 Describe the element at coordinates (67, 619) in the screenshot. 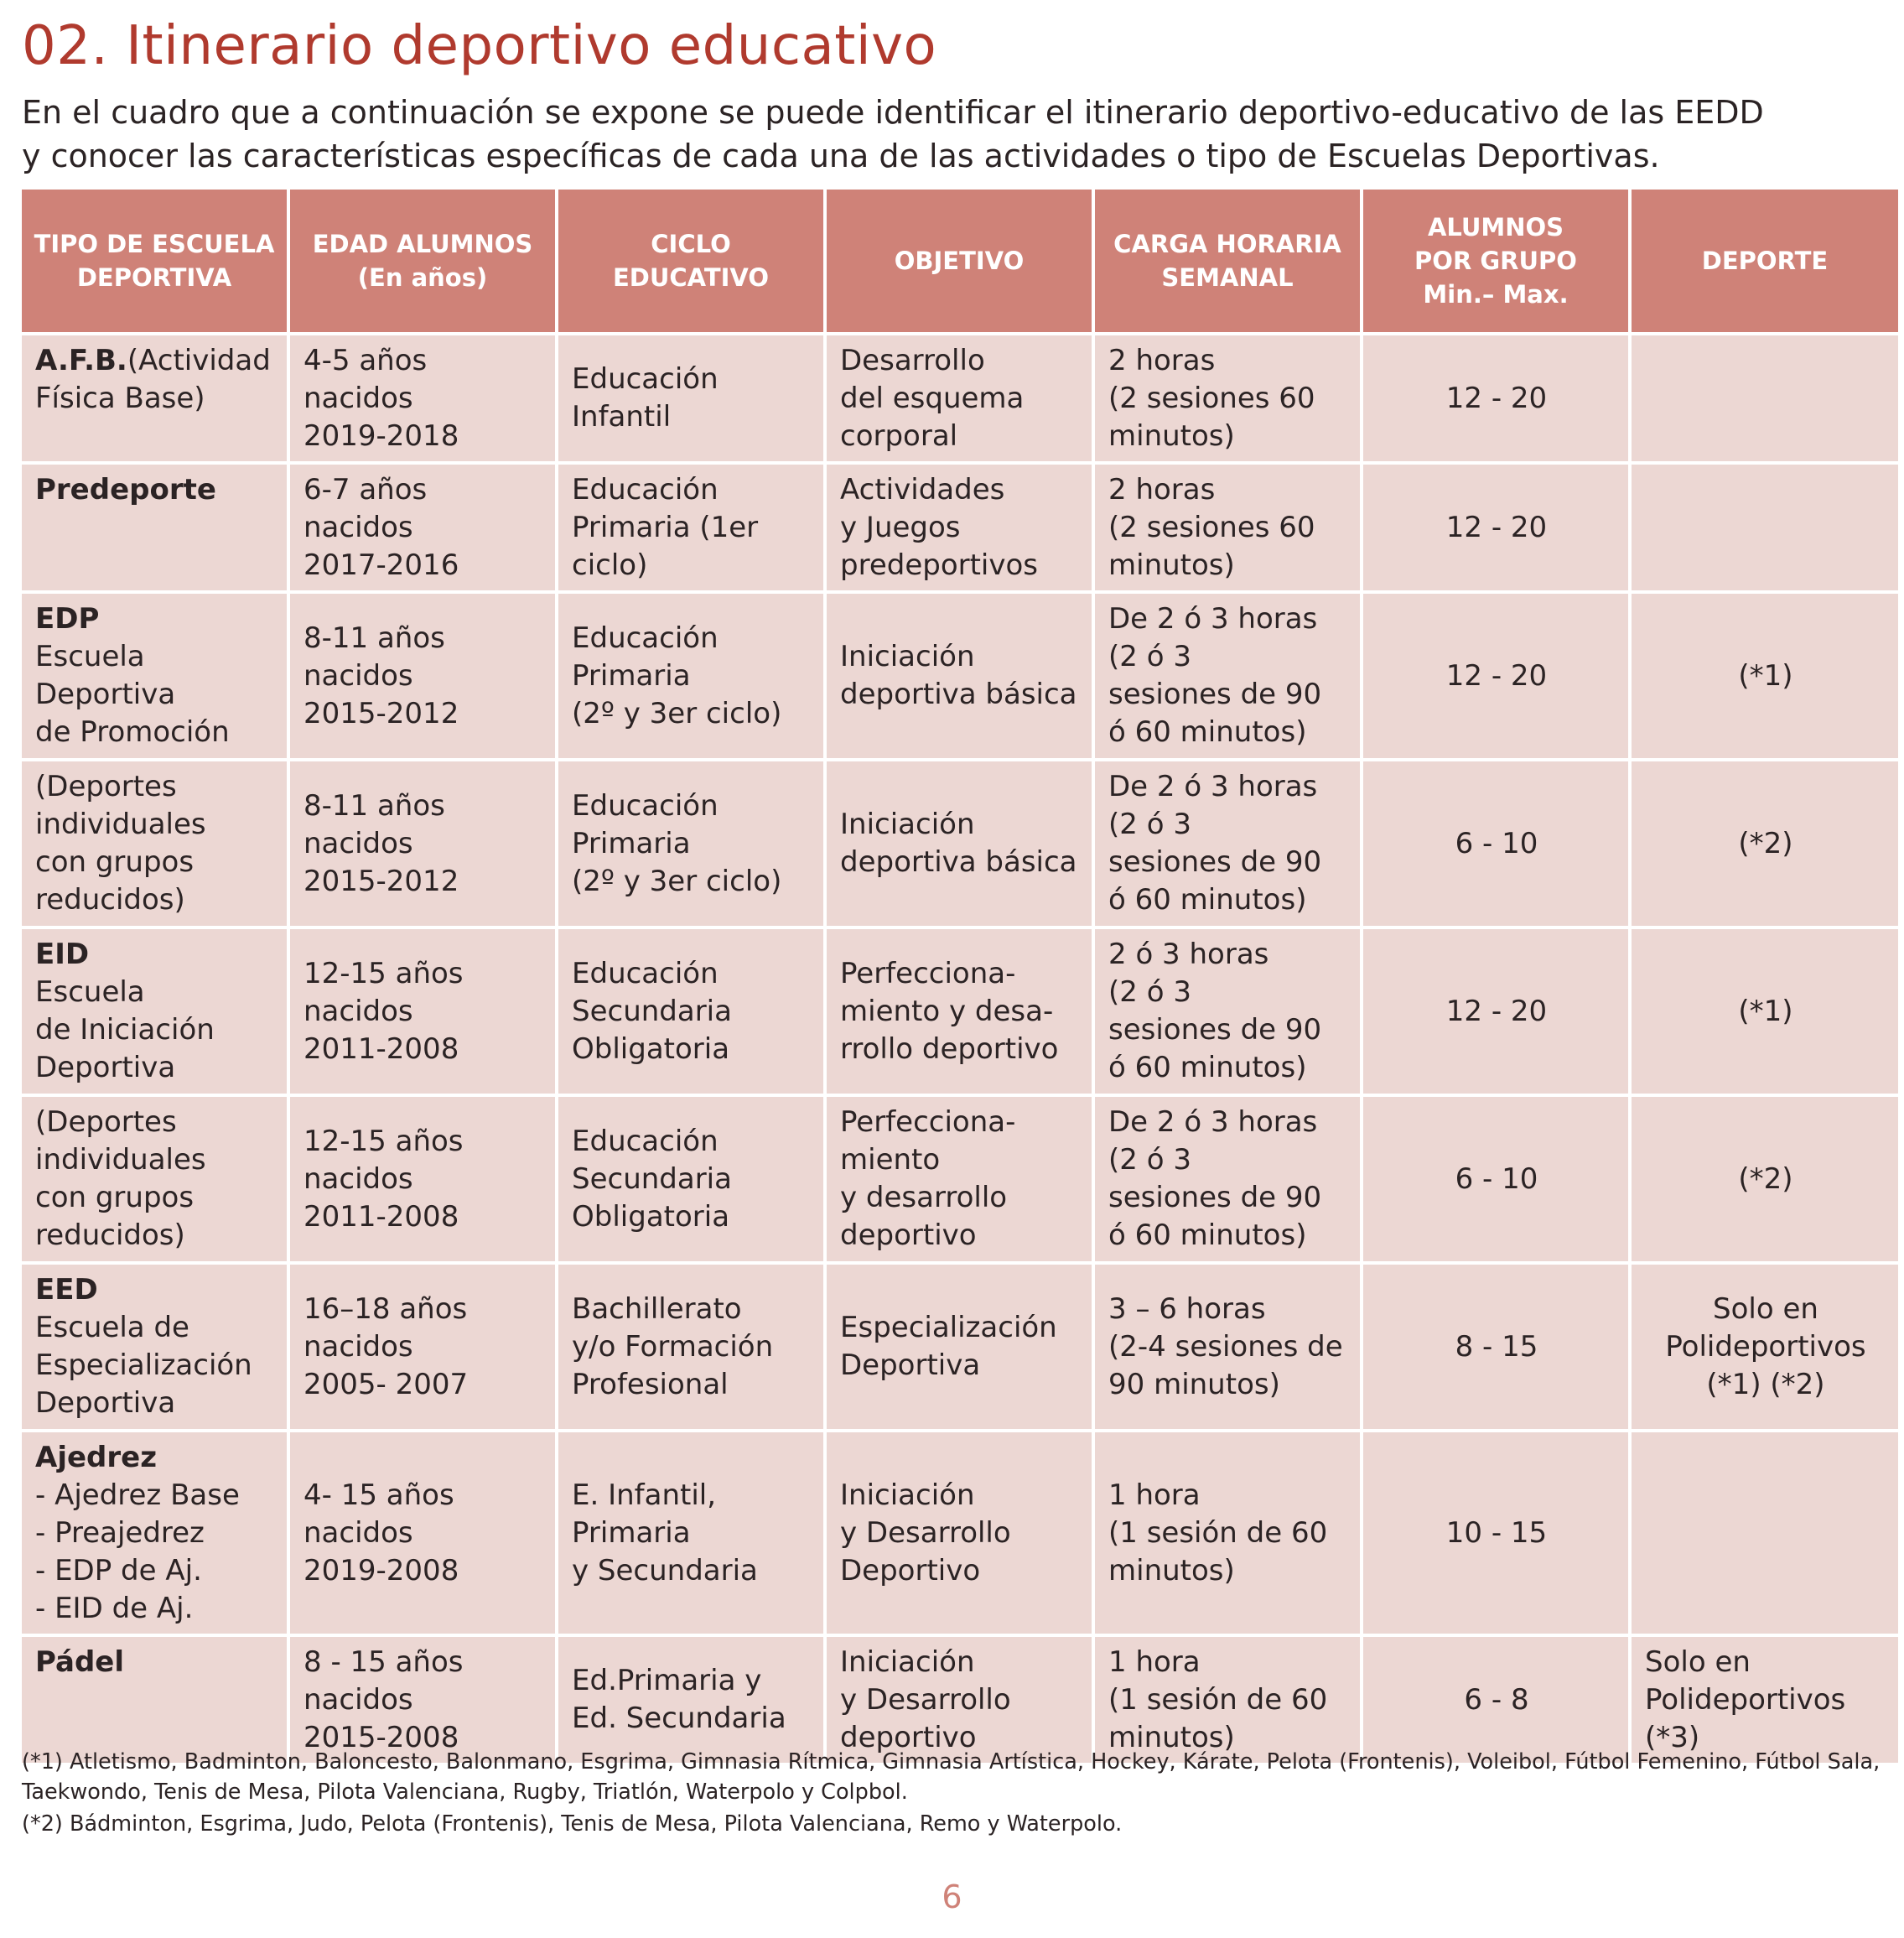

I see `cell-tipo-bold: EDP` at that location.